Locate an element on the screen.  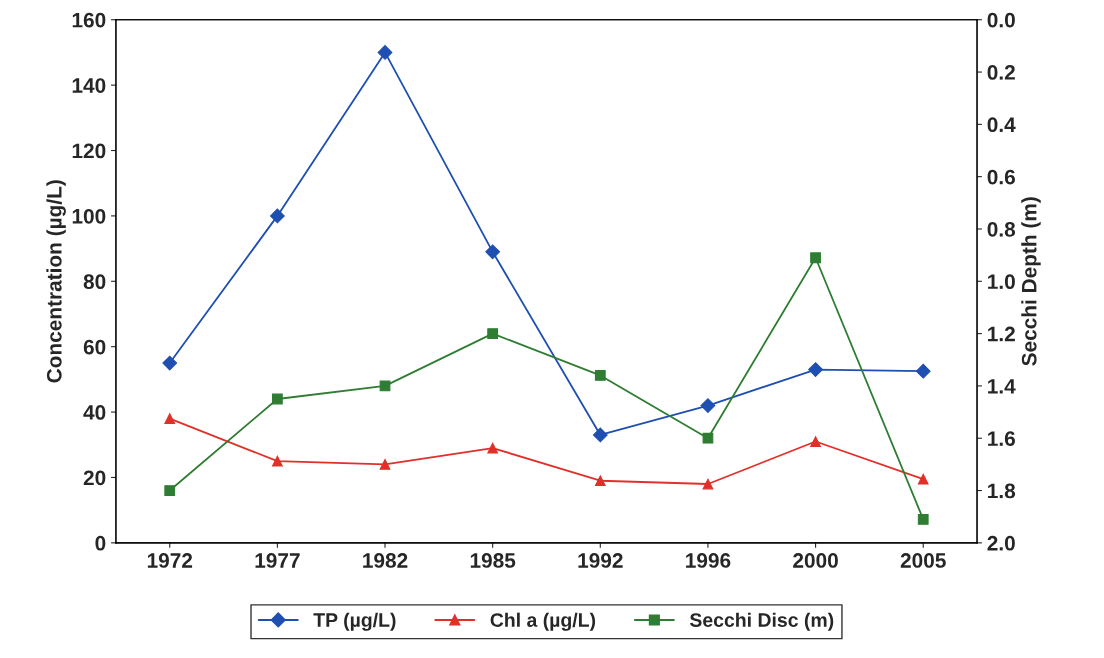
y-tick-label: 20 is located at coordinates (94, 478).